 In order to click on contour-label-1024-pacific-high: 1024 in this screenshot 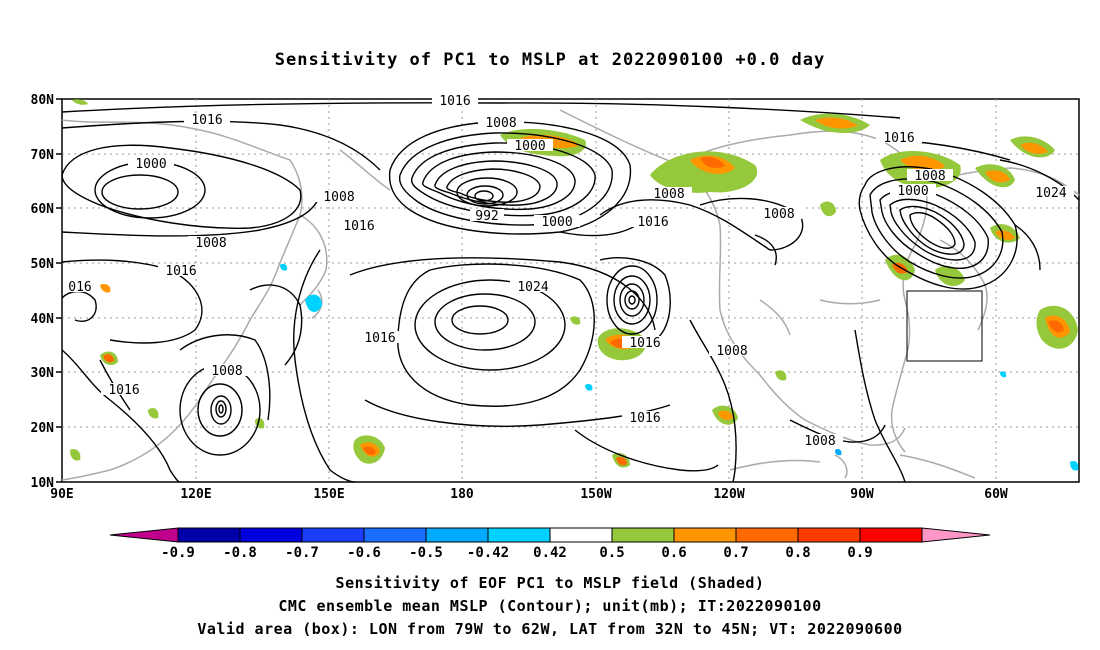, I will do `click(532, 287)`.